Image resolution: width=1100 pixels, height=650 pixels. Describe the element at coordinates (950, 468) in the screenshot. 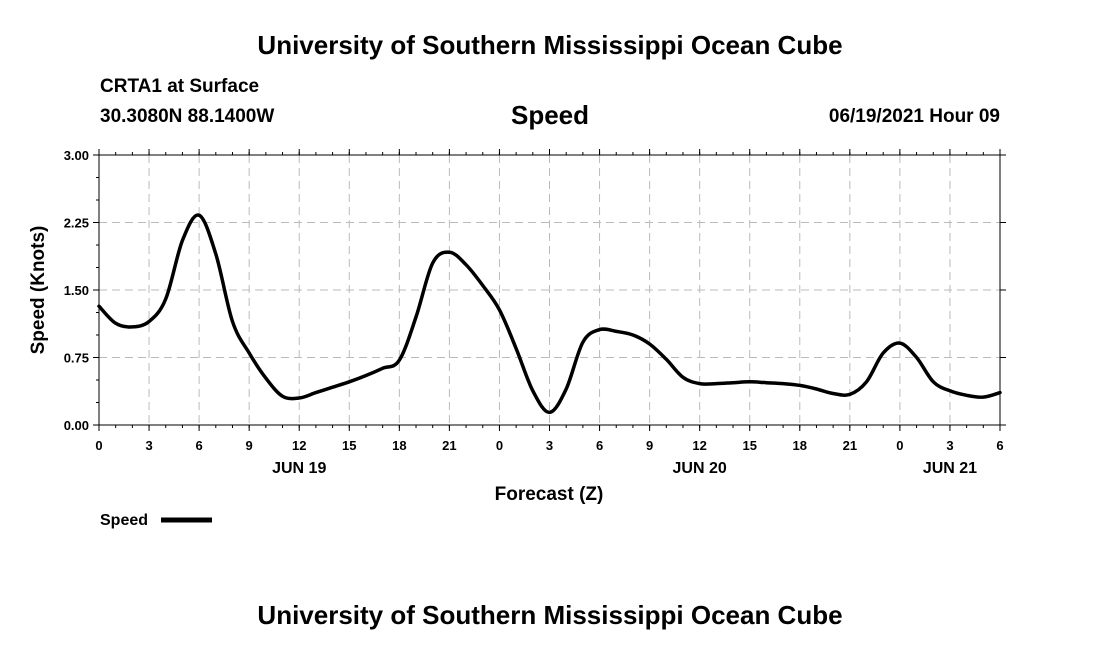

I see `date-label: JUN 21` at that location.